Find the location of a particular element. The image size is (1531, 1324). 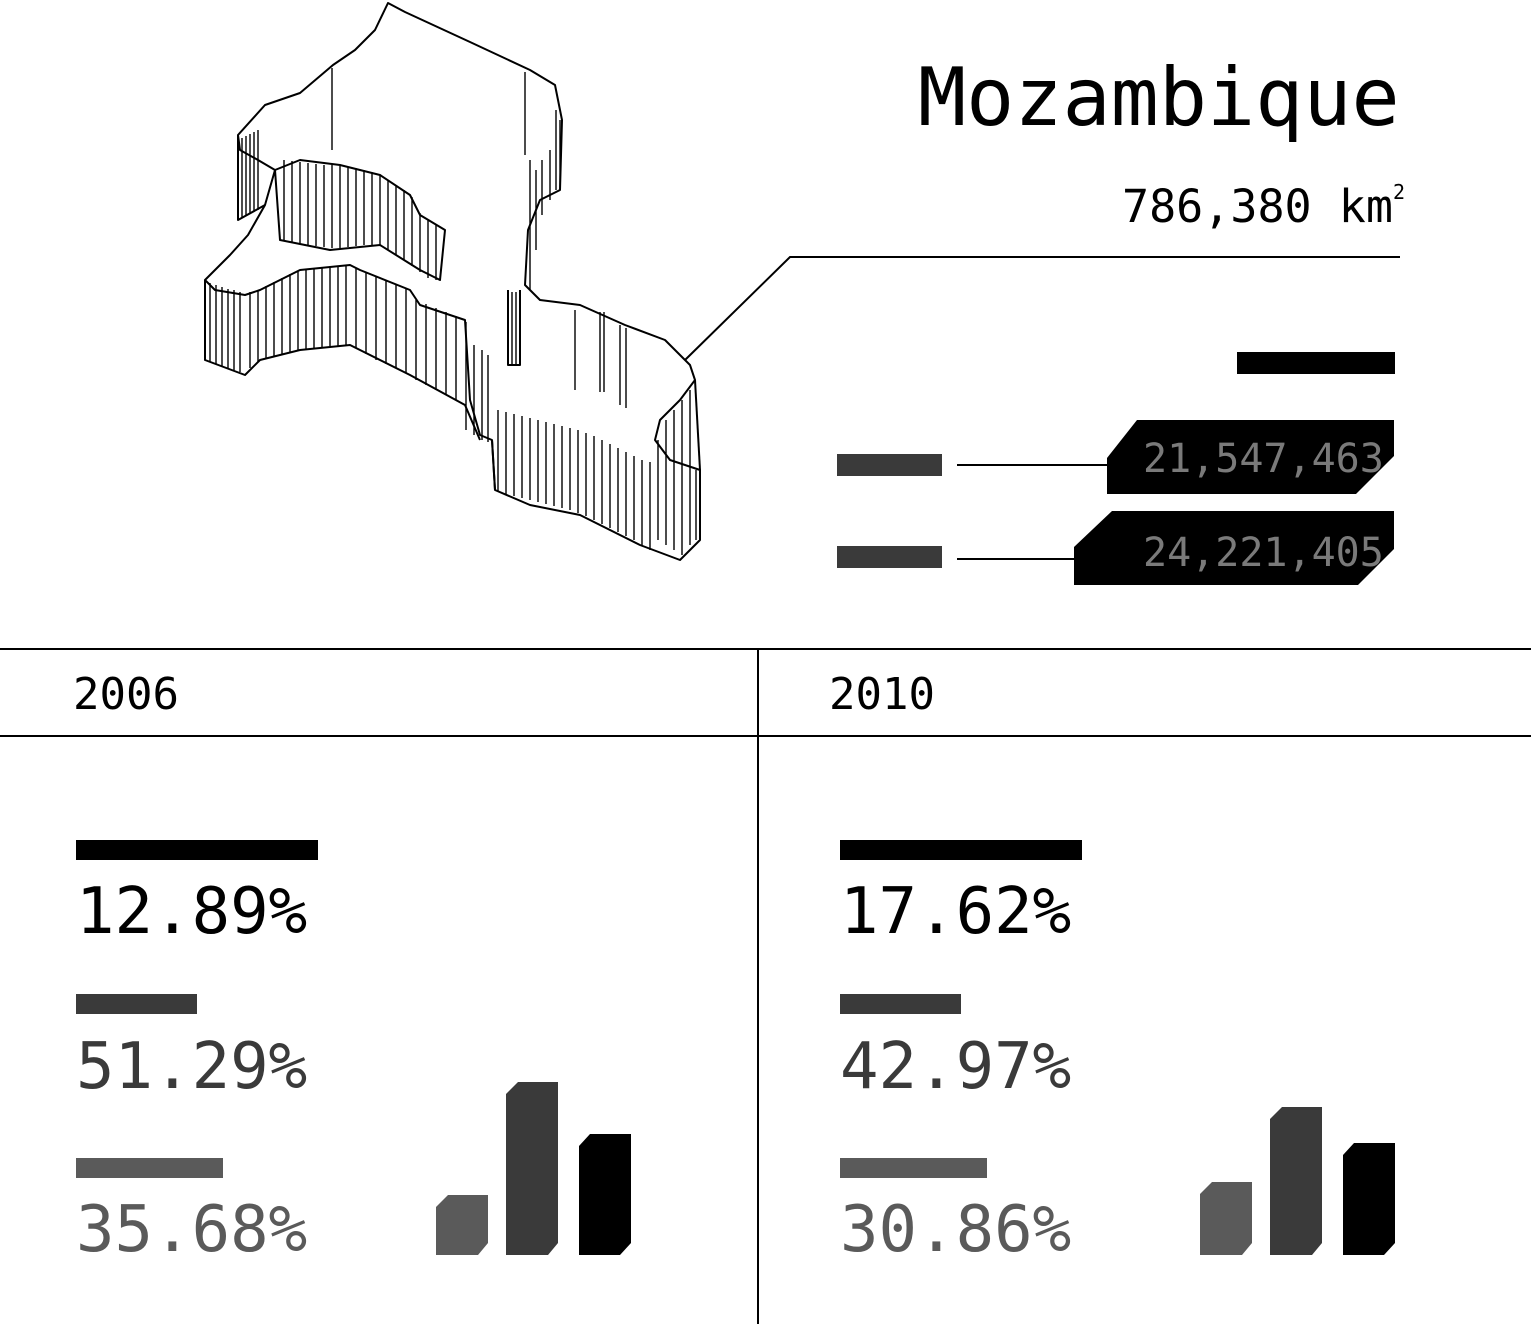

share-label-2006-2: 51.29% is located at coordinates (192, 1067).